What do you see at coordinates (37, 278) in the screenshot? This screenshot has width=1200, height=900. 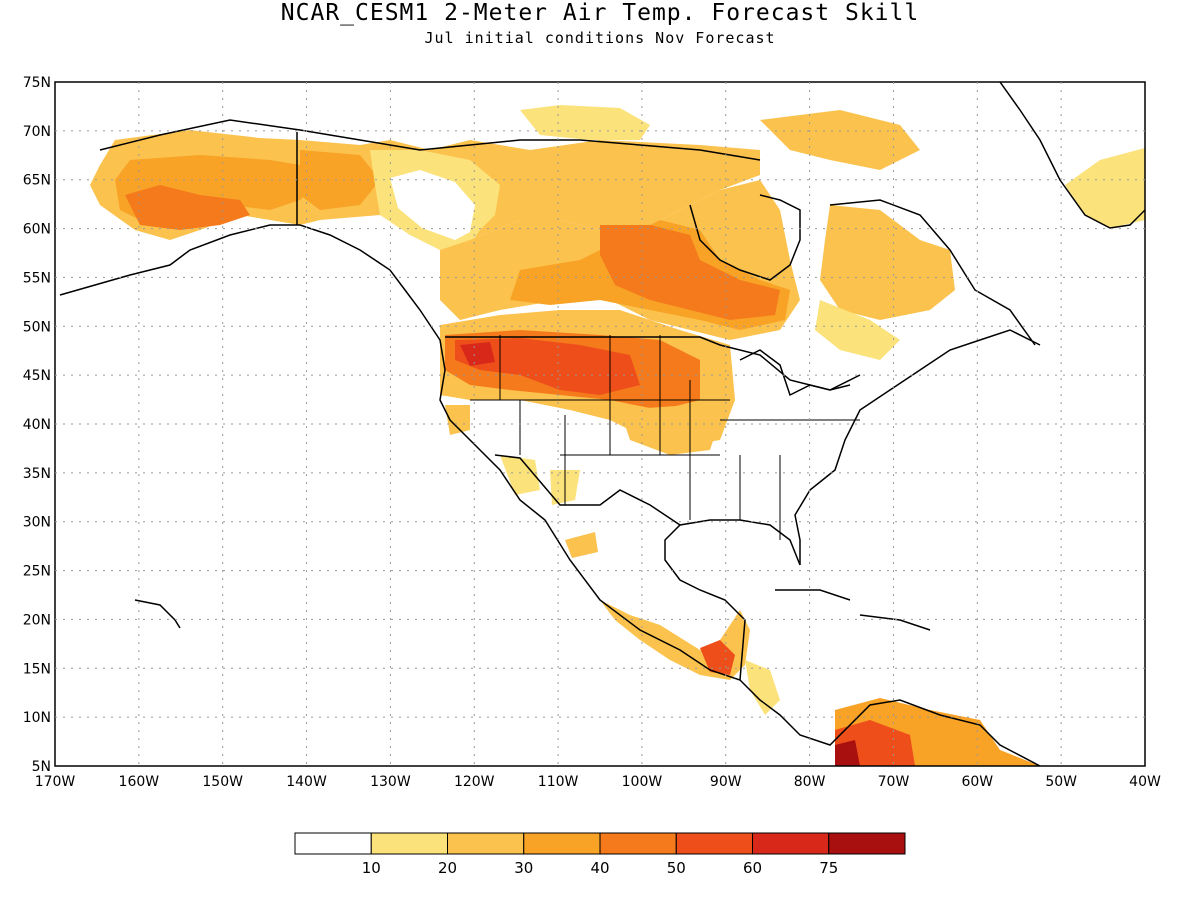 I see `lat-tick-label: 55N` at bounding box center [37, 278].